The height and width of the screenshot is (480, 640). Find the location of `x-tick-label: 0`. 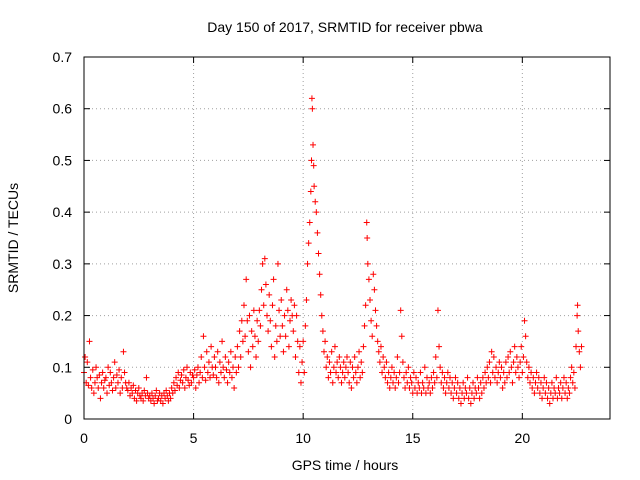

x-tick-label: 0 is located at coordinates (84, 438).